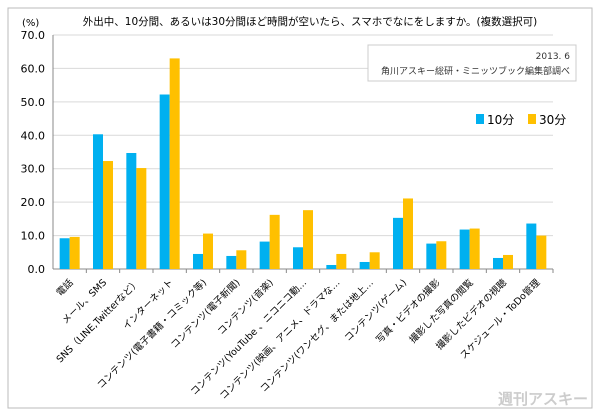 This screenshot has height=417, width=600. I want to click on y-tick-label: 60.0, so click(33, 68).